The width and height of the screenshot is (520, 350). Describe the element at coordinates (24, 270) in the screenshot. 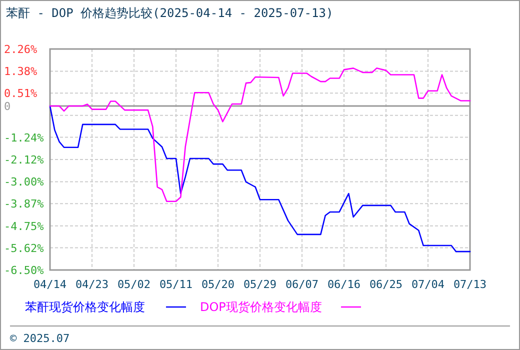

I see `y-tick-label: -6.50%` at that location.